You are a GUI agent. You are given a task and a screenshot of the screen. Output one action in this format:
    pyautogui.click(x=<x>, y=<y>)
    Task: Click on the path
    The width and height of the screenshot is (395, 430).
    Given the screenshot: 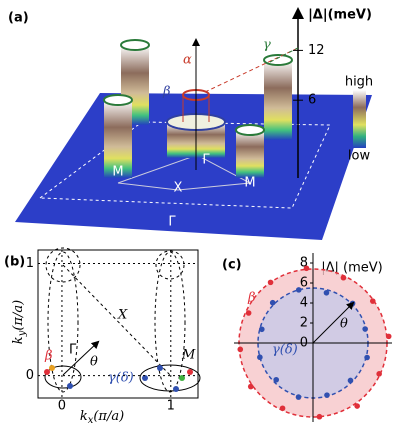 What is the action you would take?
    pyautogui.click(x=184, y=172)
    